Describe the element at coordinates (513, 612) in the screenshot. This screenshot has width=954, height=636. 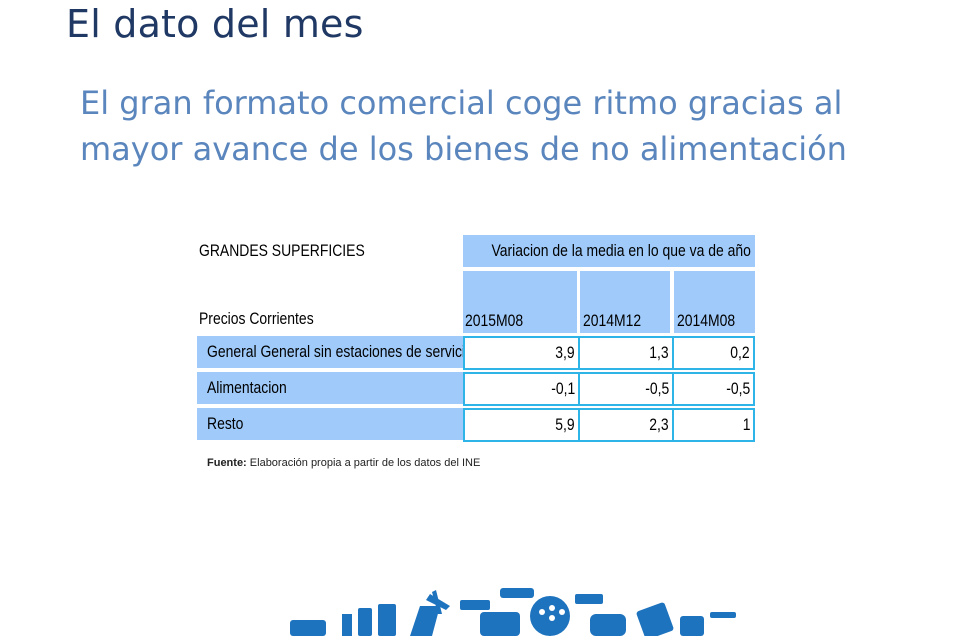
I see `product-icons-banner` at that location.